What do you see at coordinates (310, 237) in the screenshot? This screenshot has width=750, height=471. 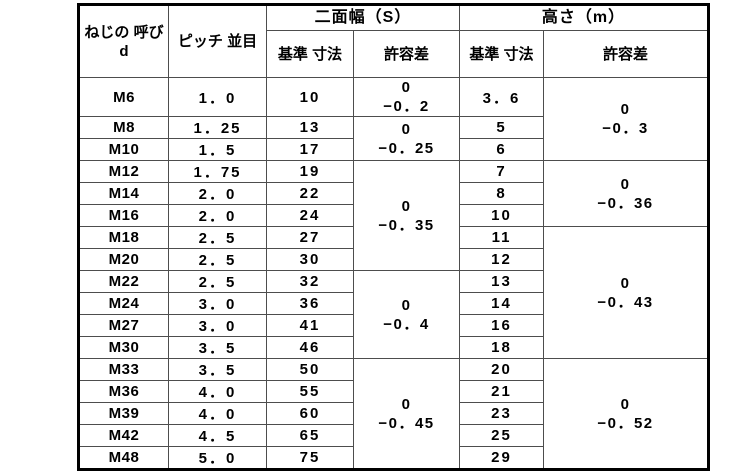 I see `cell-s-basic: 27` at bounding box center [310, 237].